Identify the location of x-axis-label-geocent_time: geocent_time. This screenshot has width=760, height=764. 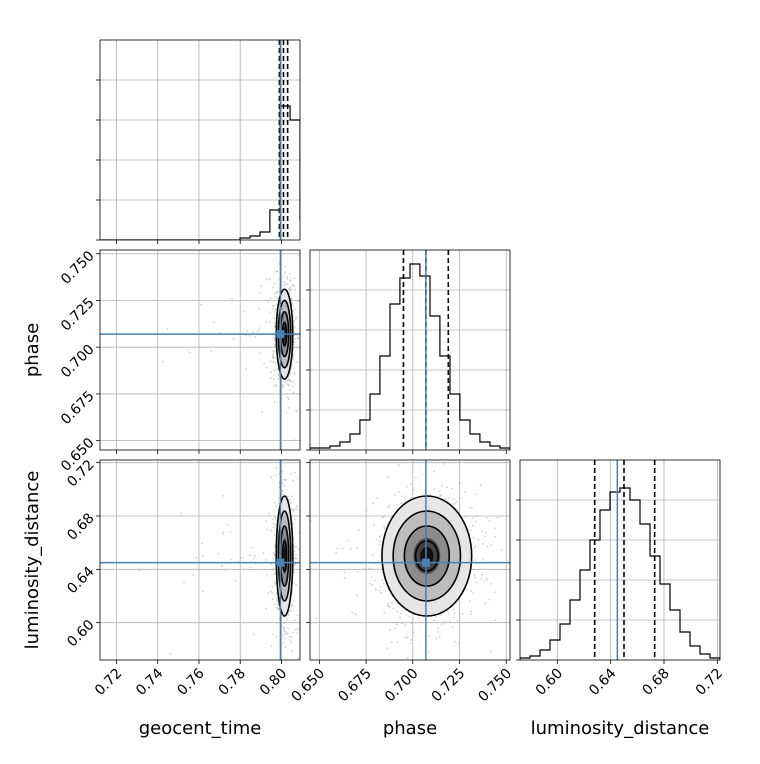
(200, 728).